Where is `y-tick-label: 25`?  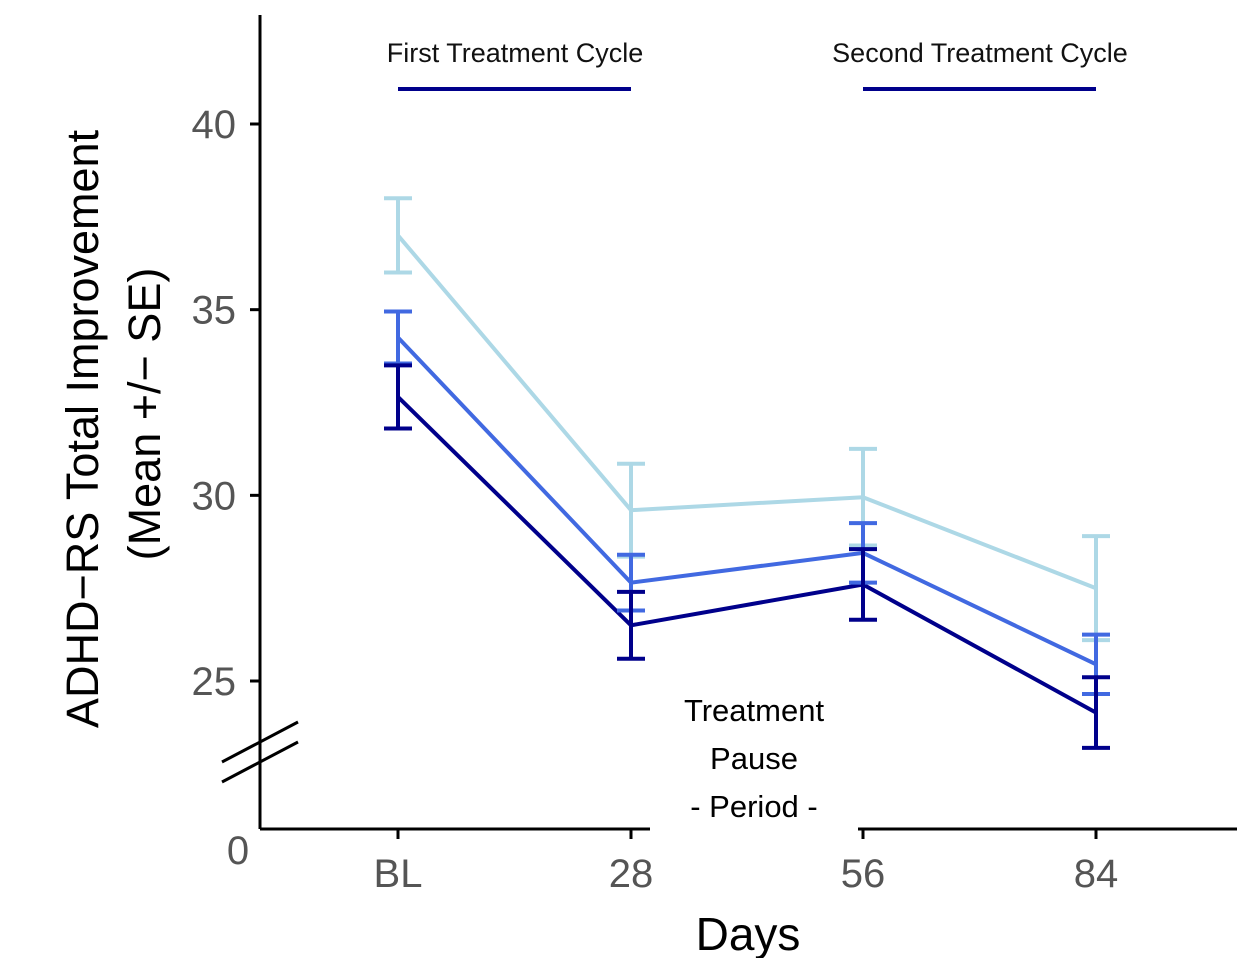
y-tick-label: 25 is located at coordinates (214, 682).